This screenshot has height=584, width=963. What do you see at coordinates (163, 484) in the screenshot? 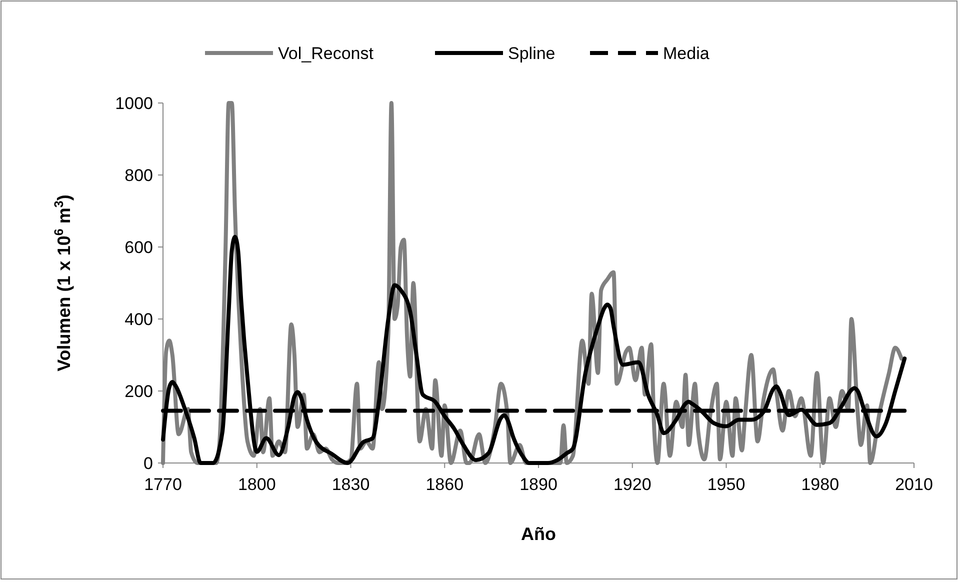
I see `x-tick-label: 1770` at bounding box center [163, 484].